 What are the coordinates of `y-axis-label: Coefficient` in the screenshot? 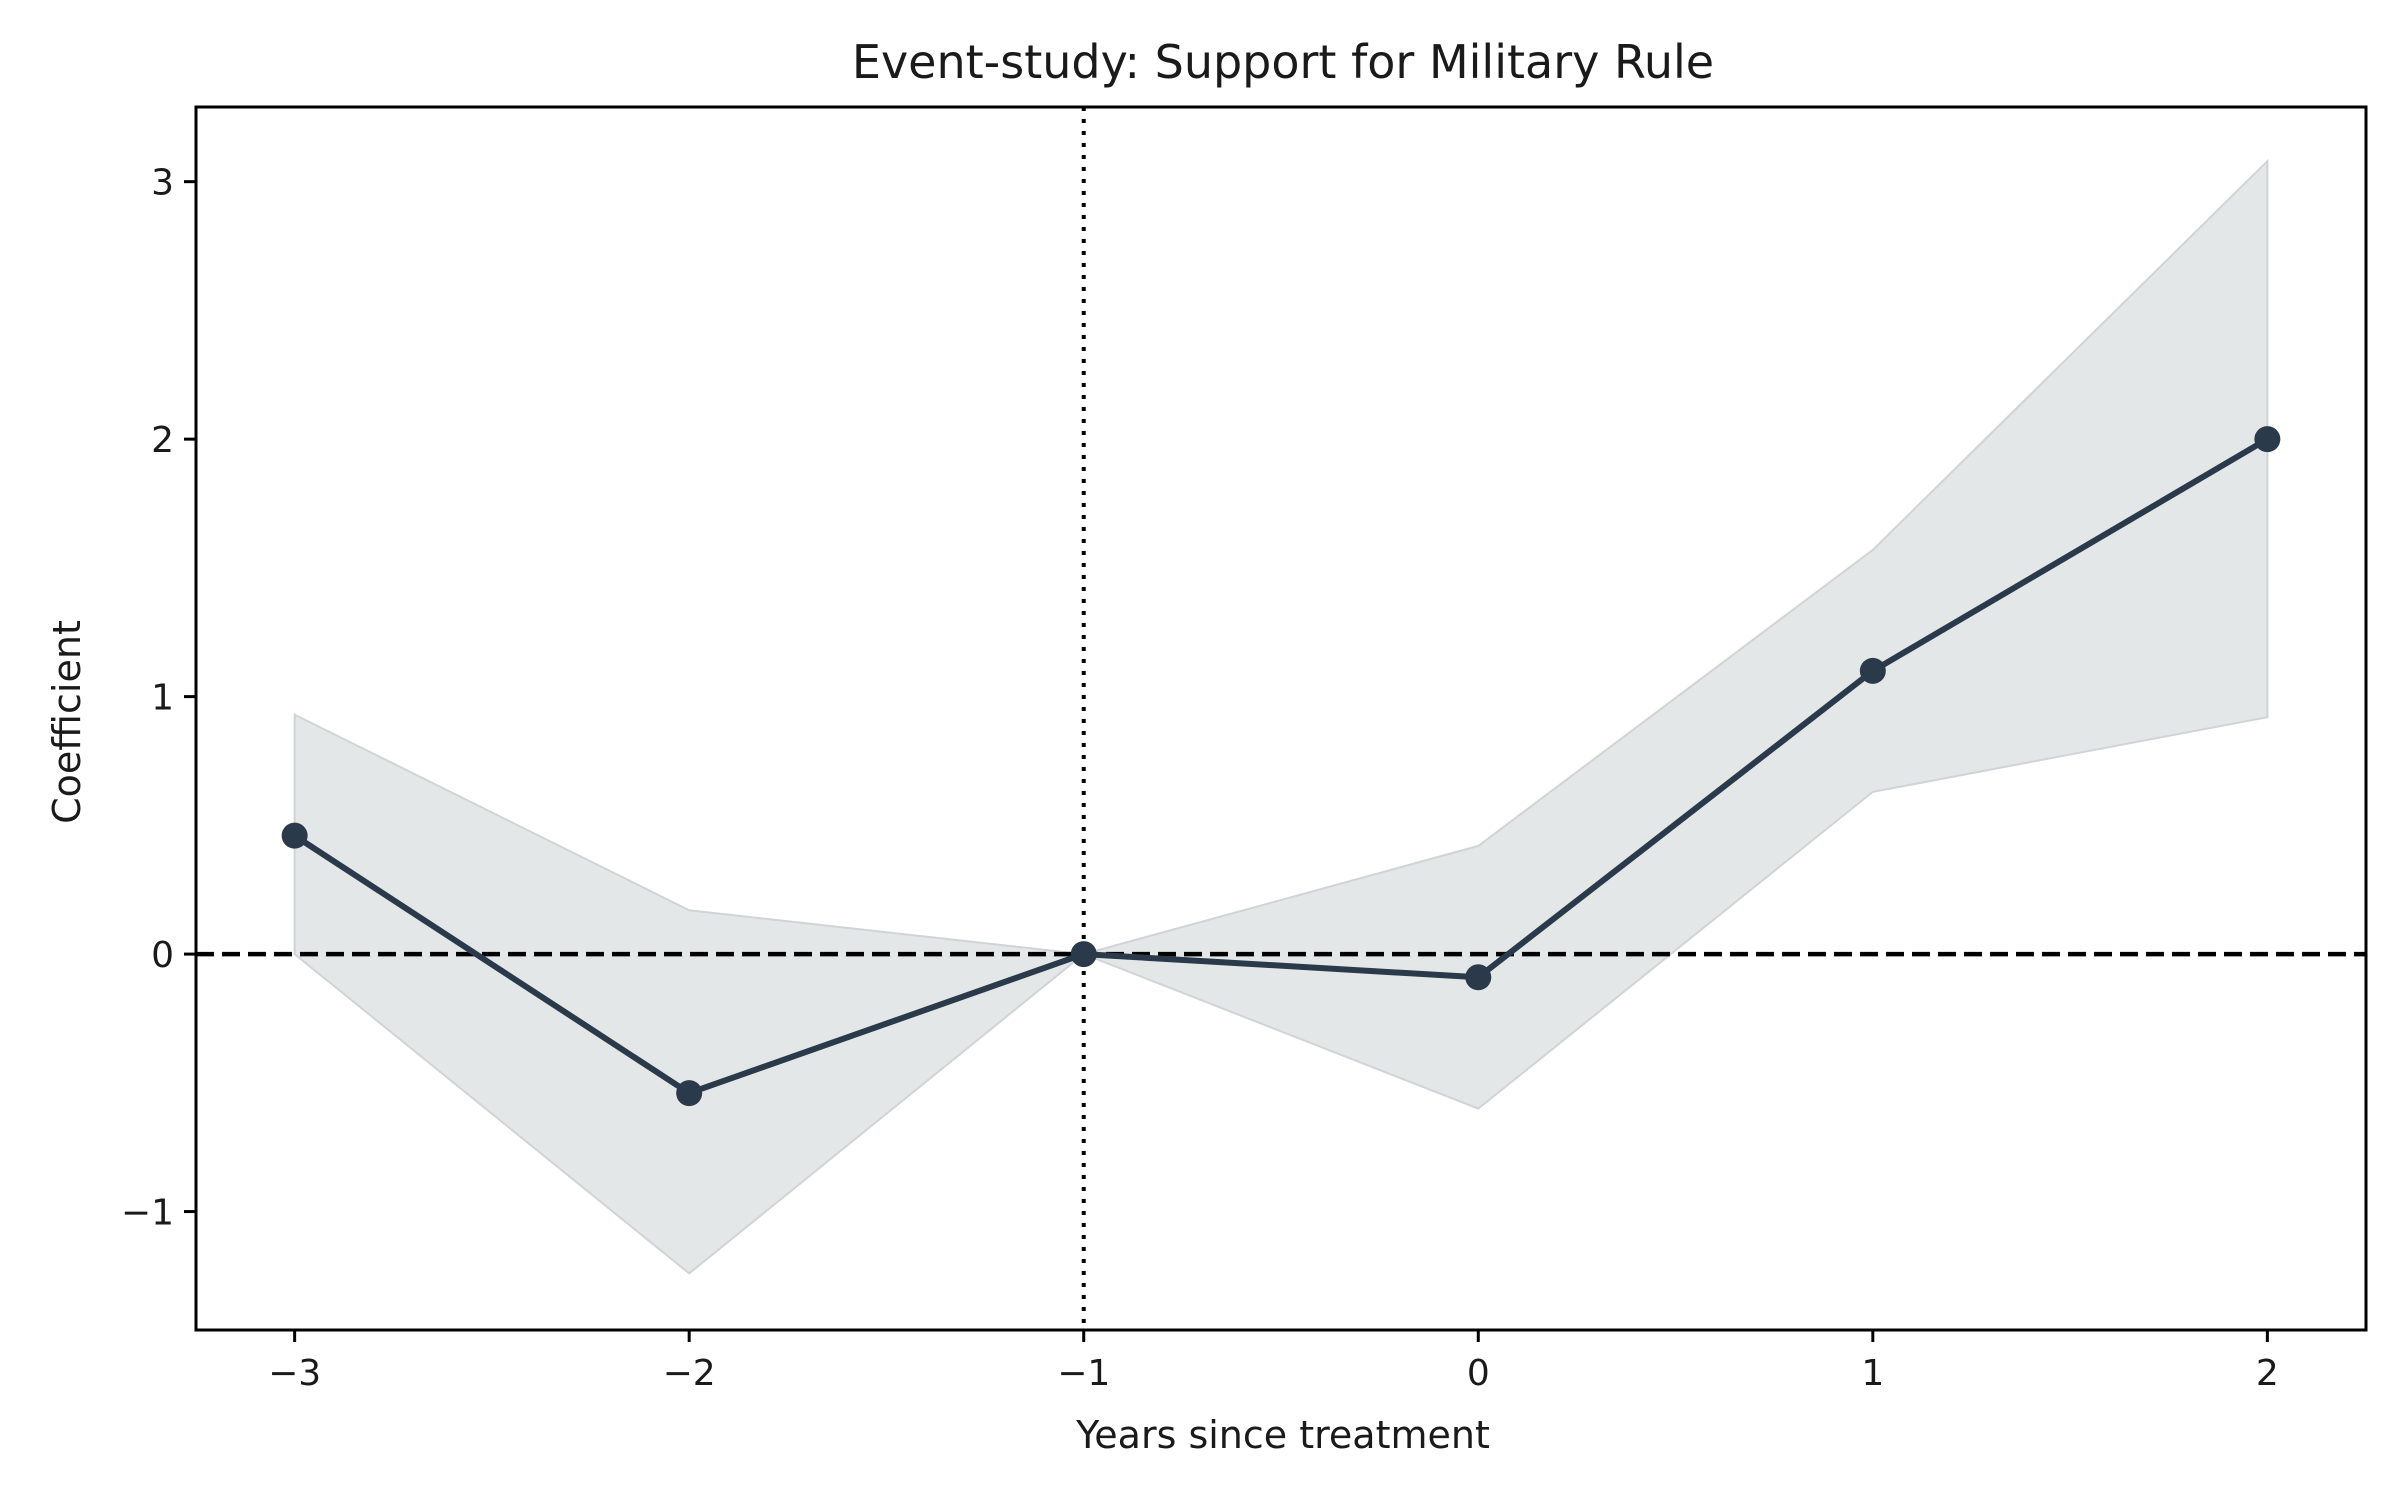 It's located at (67, 722).